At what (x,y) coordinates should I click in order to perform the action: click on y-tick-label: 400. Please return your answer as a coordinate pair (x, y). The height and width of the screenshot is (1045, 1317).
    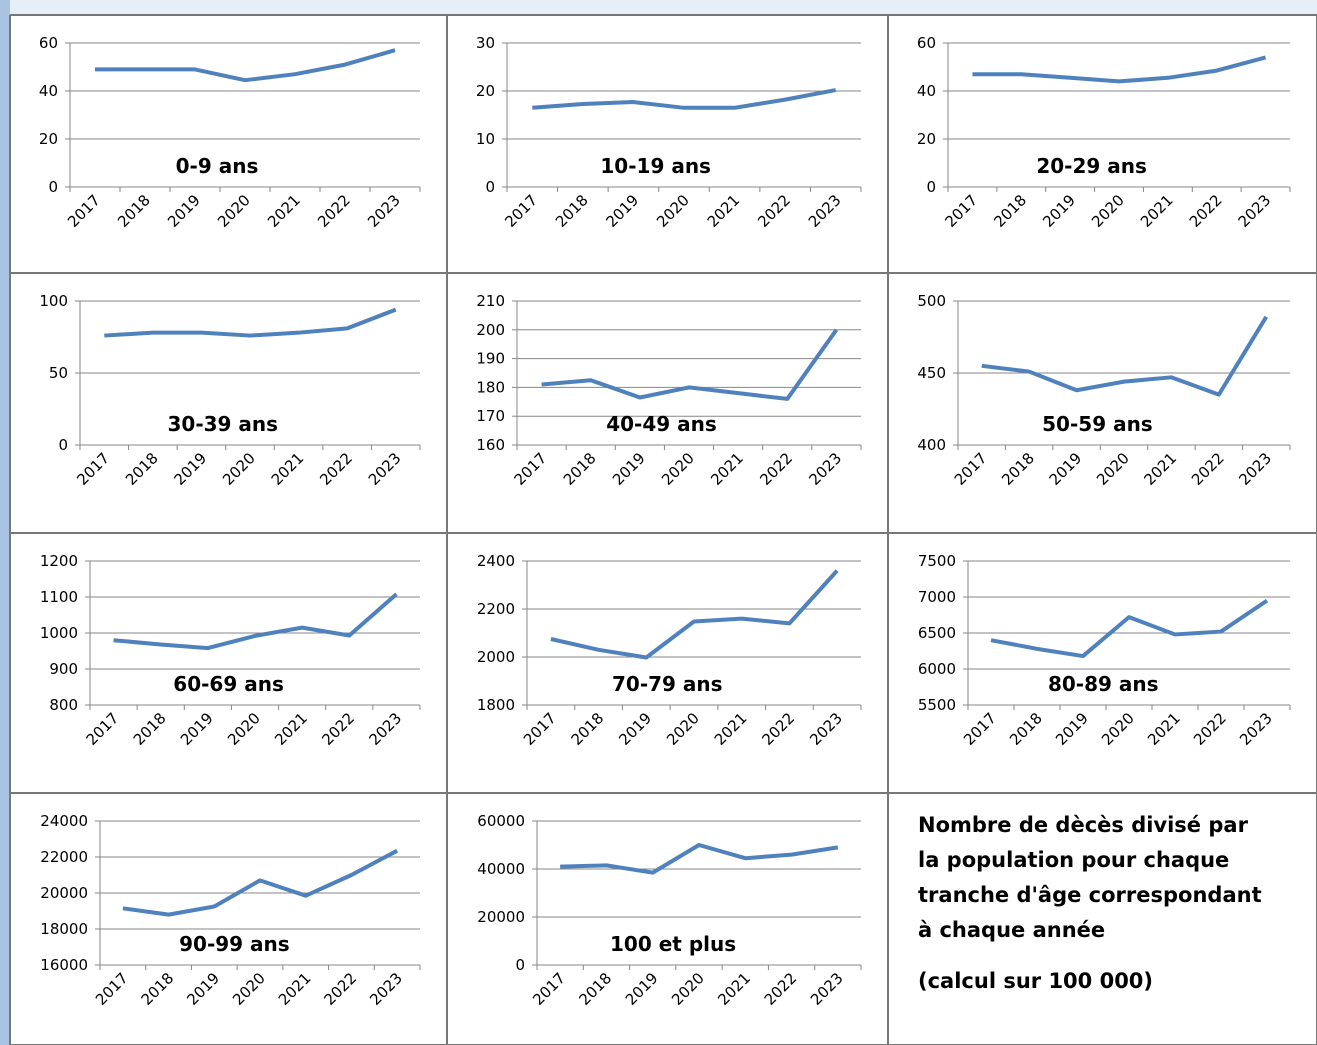
    Looking at the image, I should click on (931, 445).